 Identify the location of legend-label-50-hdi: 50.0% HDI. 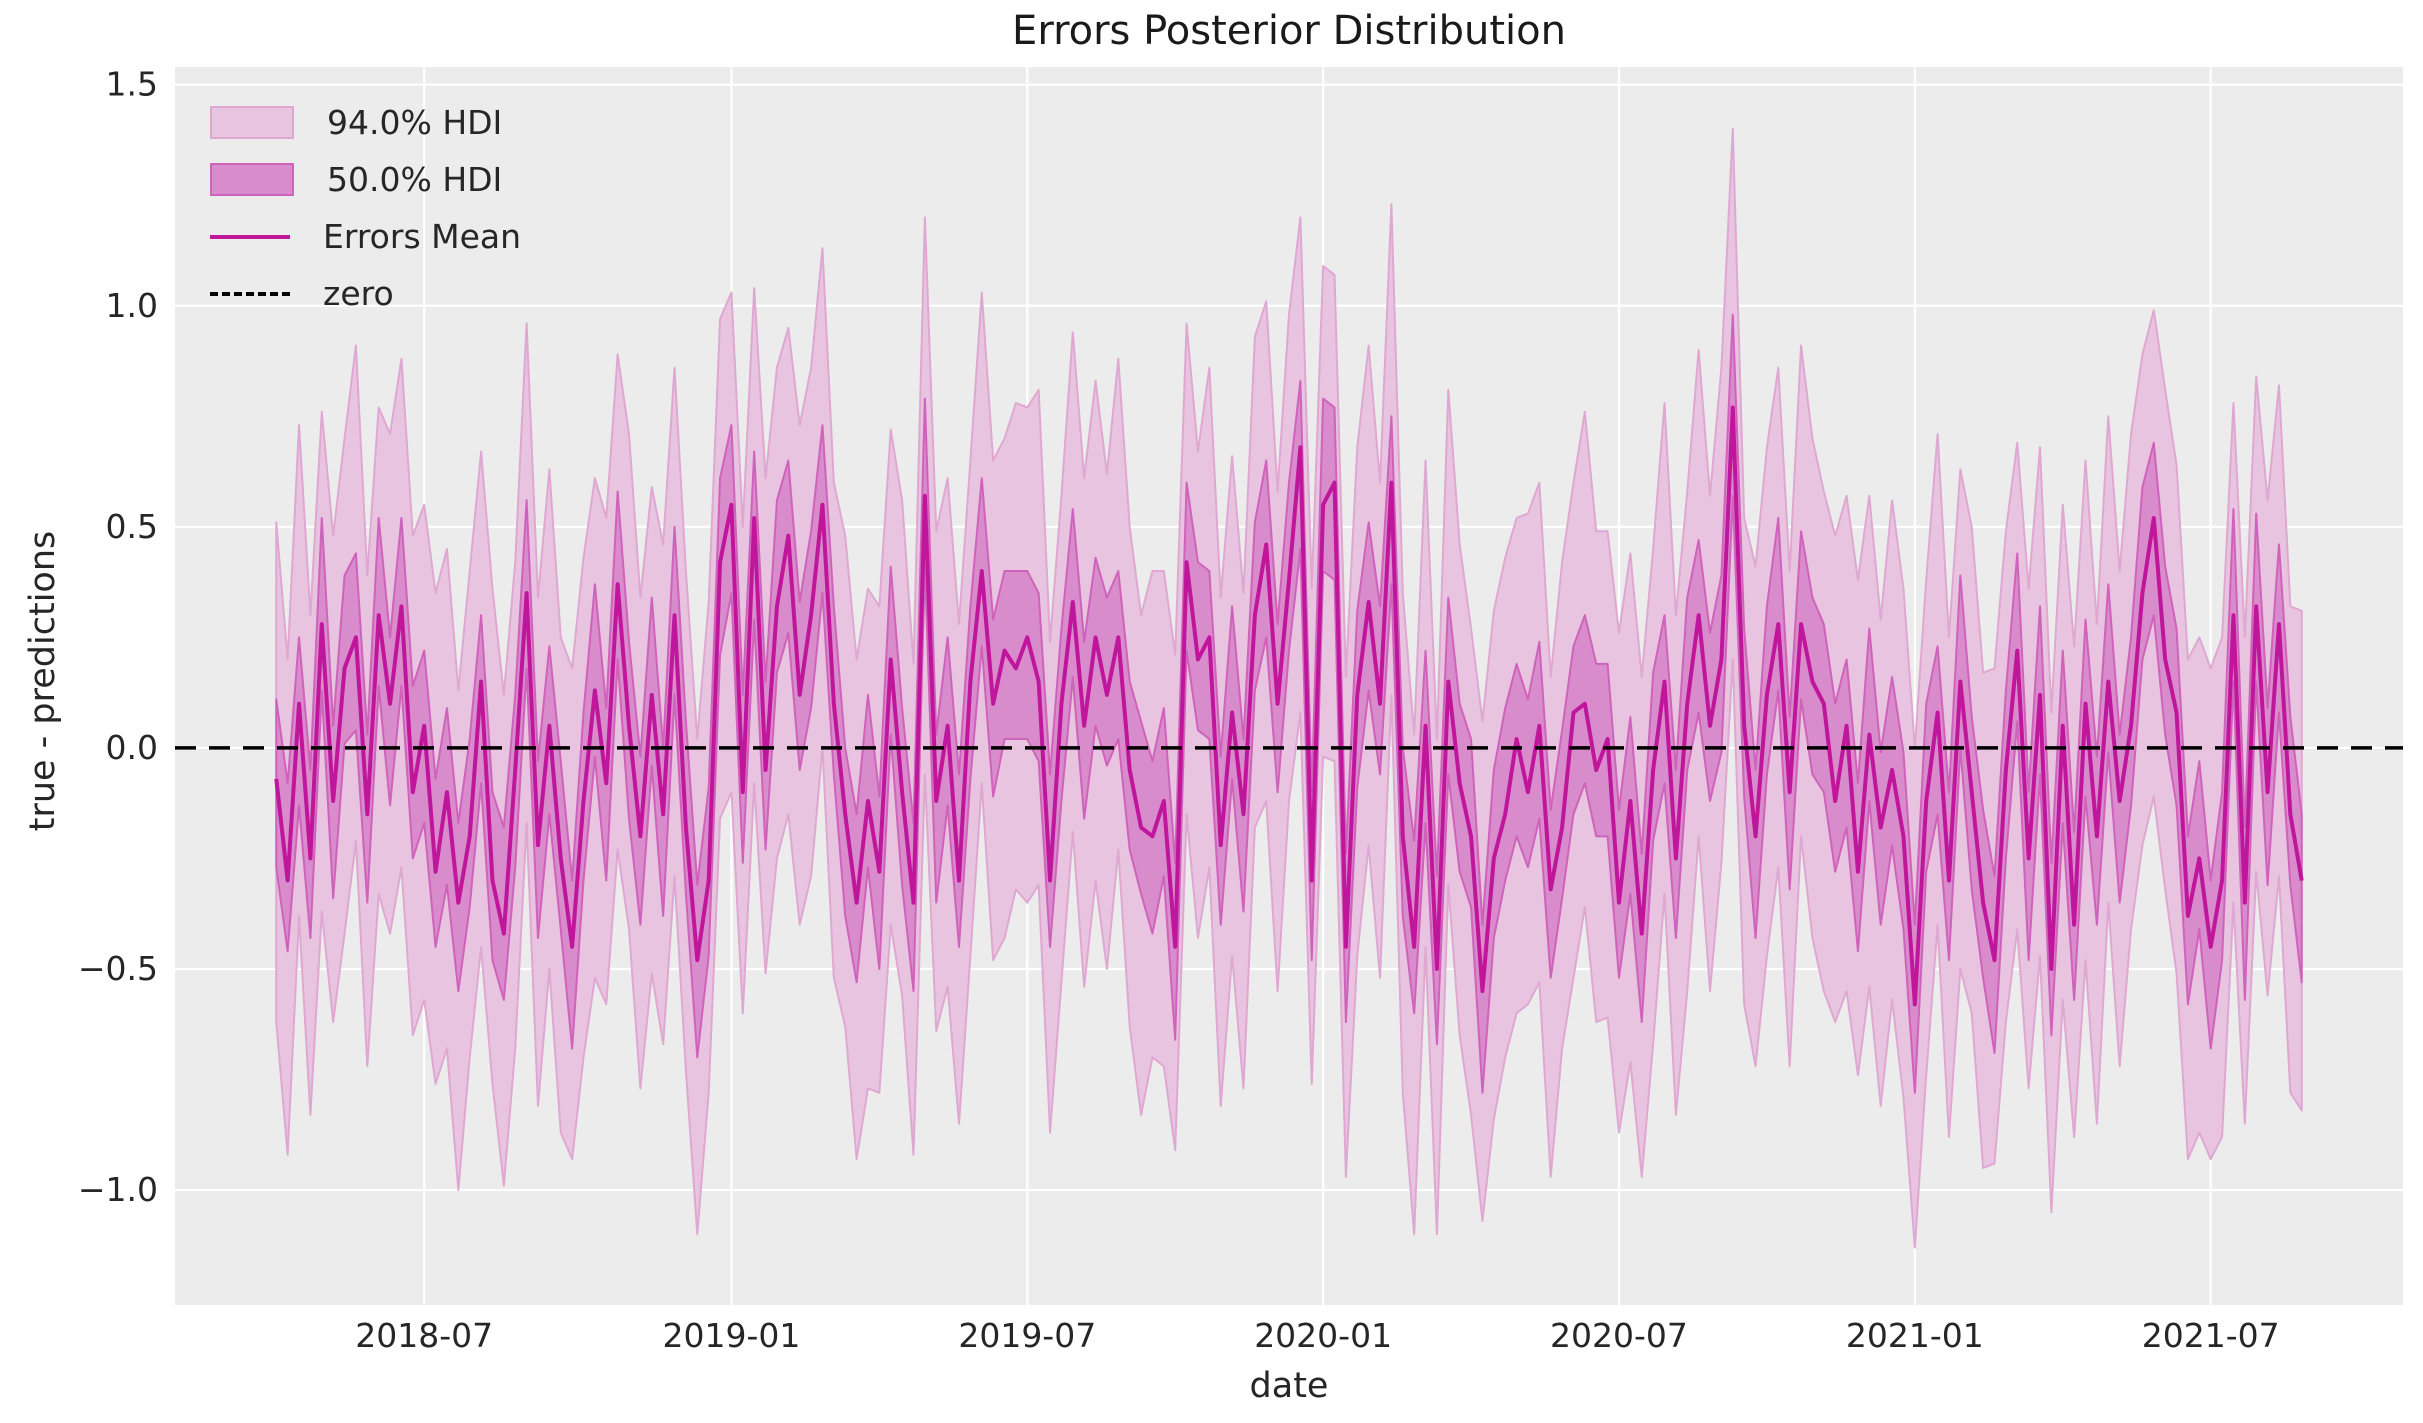
(415, 179).